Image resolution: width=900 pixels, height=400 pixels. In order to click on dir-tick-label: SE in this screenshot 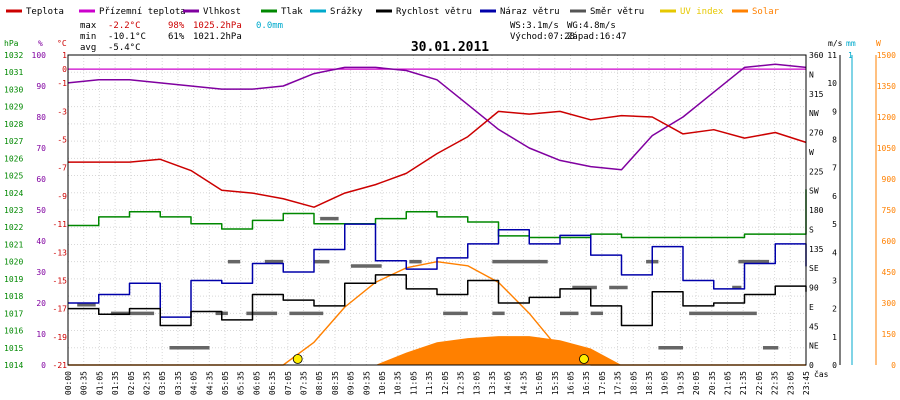, I will do `click(814, 268)`.